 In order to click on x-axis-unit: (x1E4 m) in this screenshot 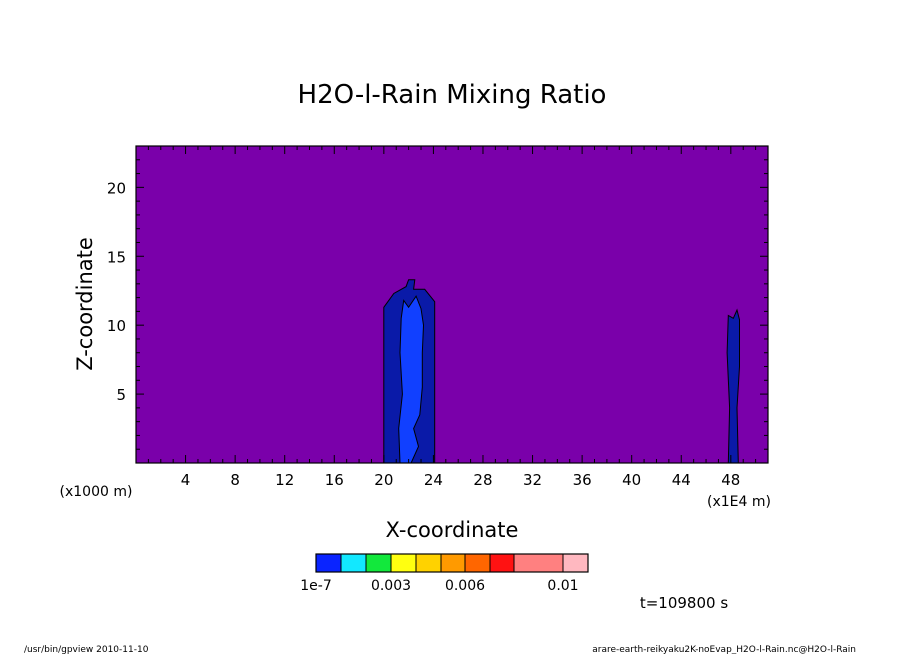, I will do `click(739, 502)`.